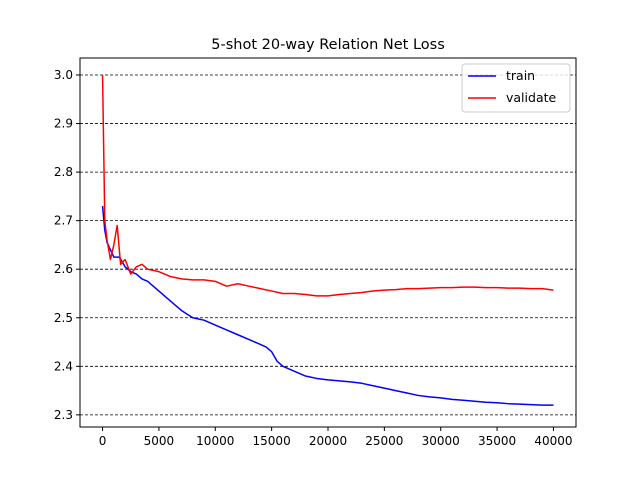 This screenshot has width=640, height=480. Describe the element at coordinates (553, 441) in the screenshot. I see `x-tick-label: 40000` at that location.